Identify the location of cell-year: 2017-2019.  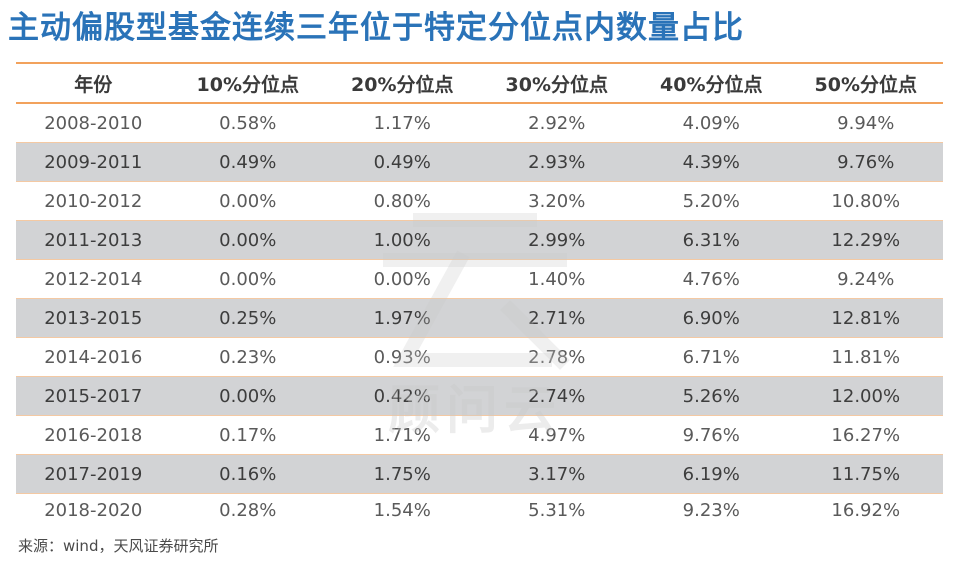
(93, 474).